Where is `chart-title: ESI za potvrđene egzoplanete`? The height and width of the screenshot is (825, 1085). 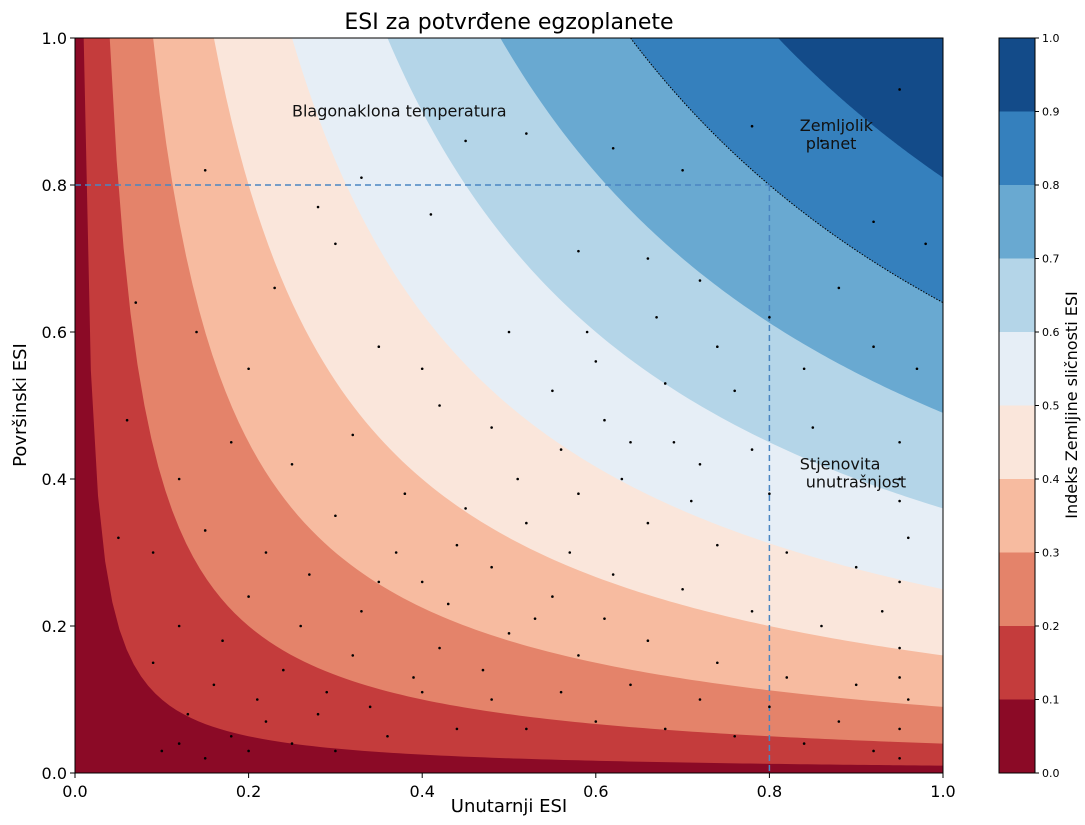 chart-title: ESI za potvrđene egzoplanete is located at coordinates (508, 22).